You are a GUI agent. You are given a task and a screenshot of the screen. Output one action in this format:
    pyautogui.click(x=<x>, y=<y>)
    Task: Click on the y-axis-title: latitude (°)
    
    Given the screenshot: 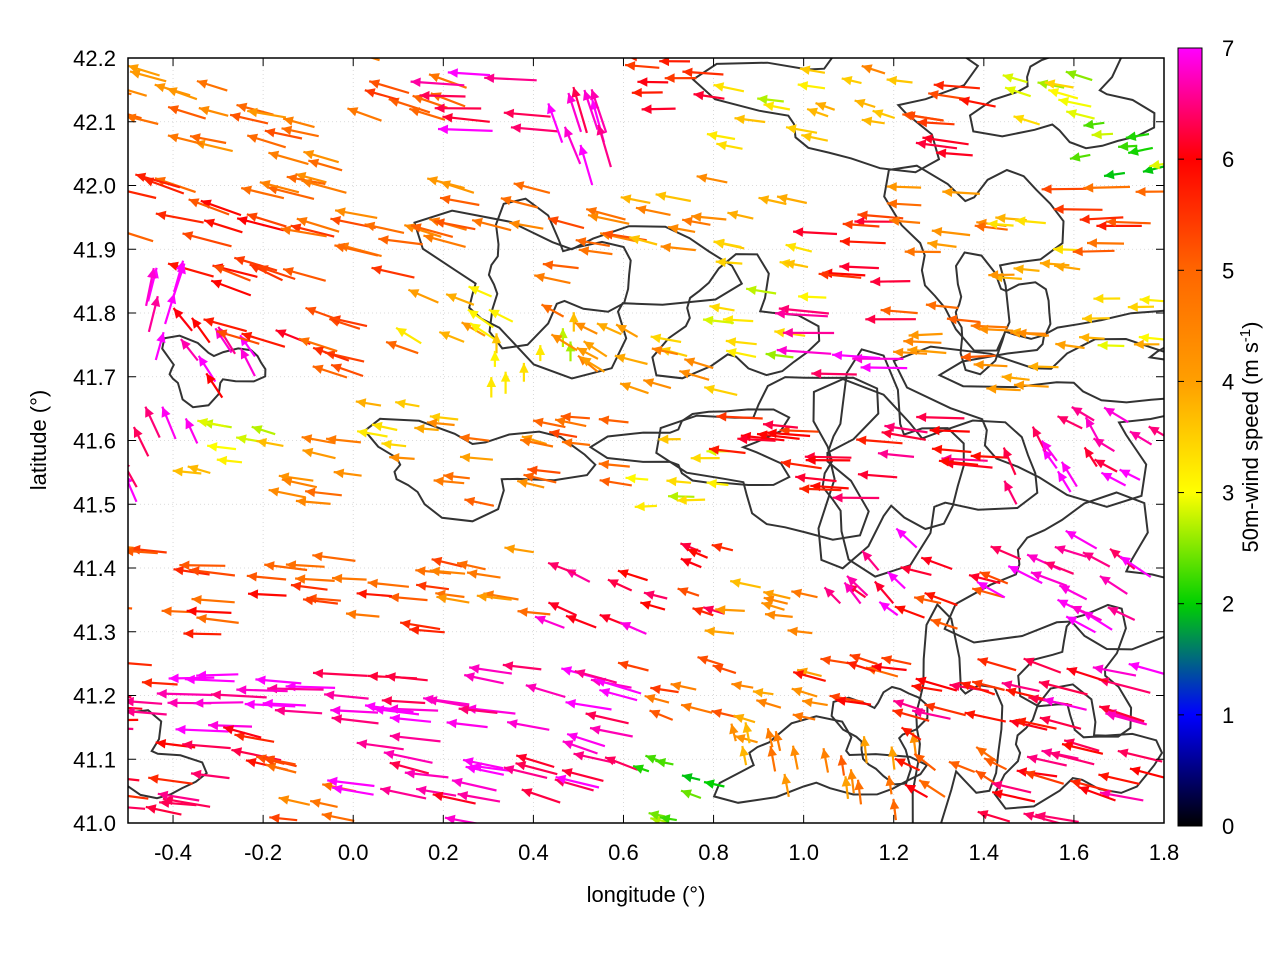 What is the action you would take?
    pyautogui.click(x=38, y=440)
    